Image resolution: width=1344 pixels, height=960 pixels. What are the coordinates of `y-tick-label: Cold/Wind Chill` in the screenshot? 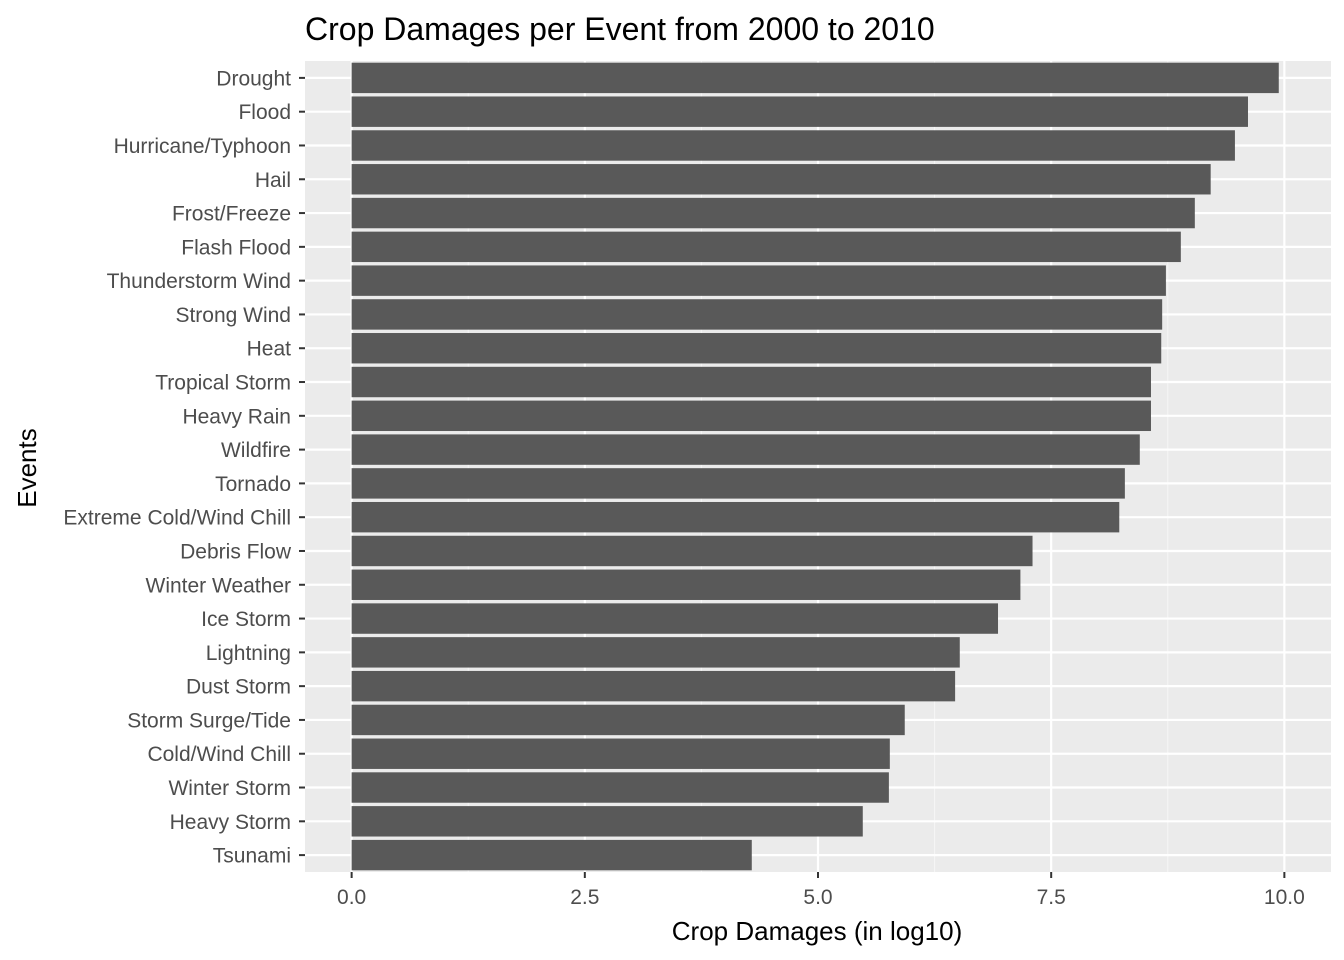 It's located at (219, 754).